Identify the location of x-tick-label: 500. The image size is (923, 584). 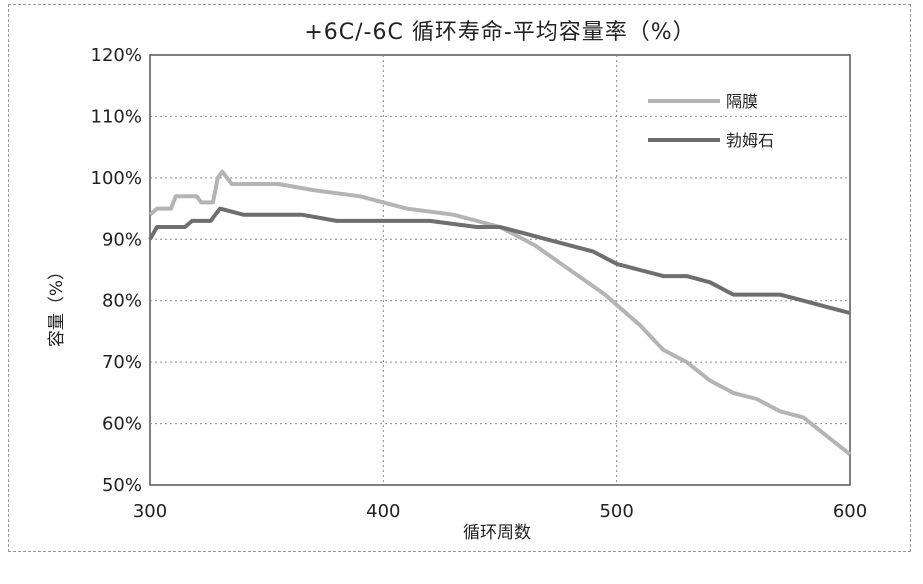
(616, 511).